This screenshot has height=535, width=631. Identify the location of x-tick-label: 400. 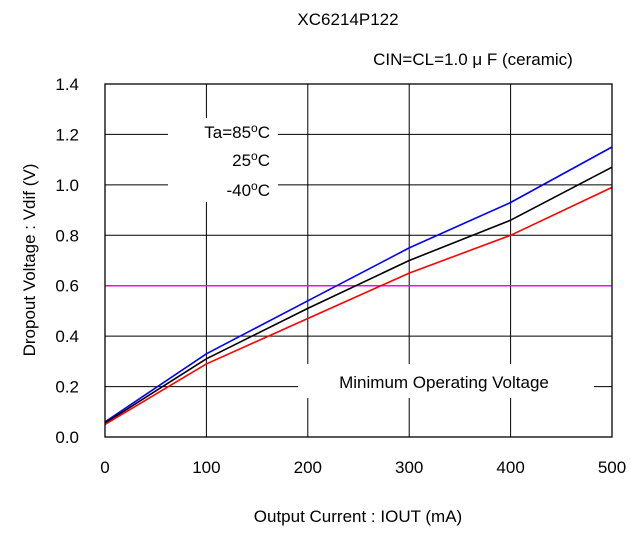
(510, 467).